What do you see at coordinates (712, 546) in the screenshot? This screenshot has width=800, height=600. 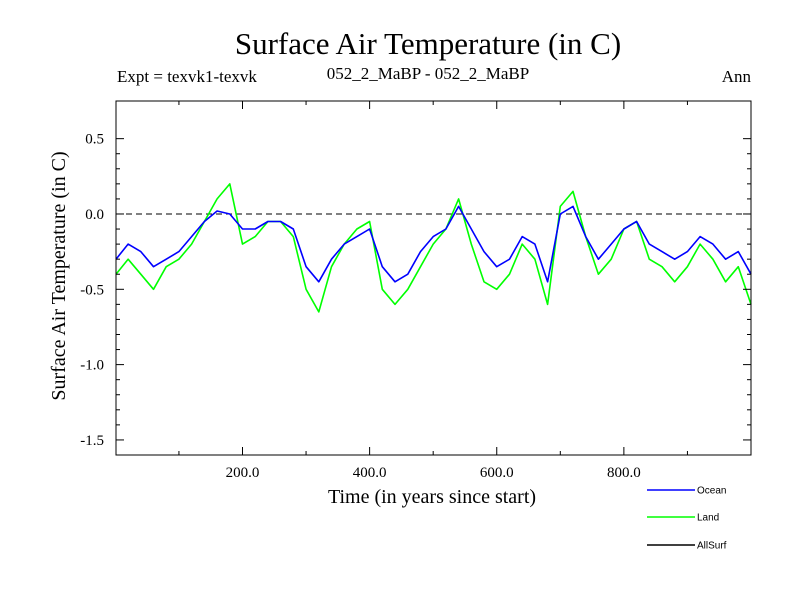 I see `legend-label-allsurf: AllSurf` at bounding box center [712, 546].